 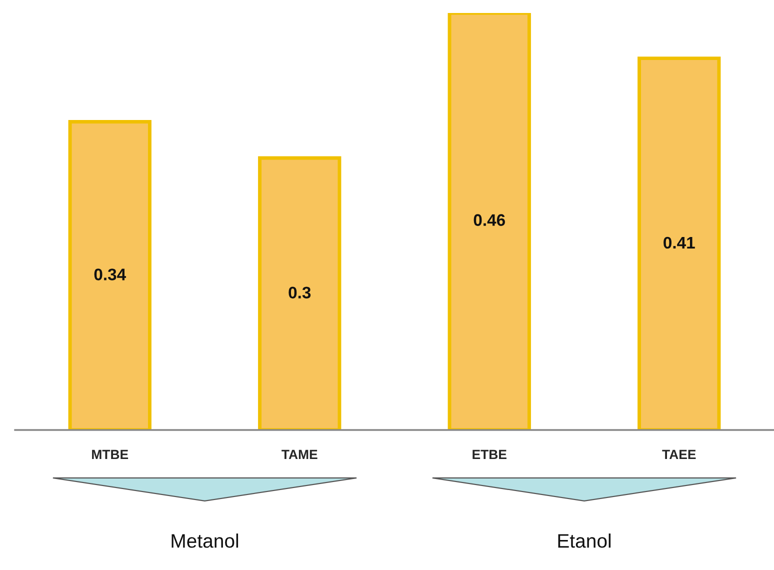 I want to click on x-tick-label: MTBE, so click(x=110, y=455).